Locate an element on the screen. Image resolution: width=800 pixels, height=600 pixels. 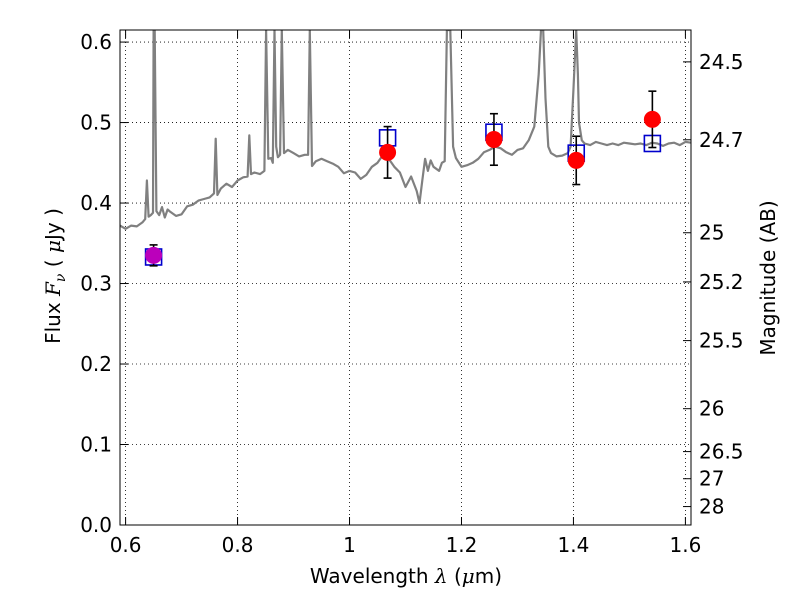
y-axis-label: Flux Fν ( μJy ) is located at coordinates (55, 276).